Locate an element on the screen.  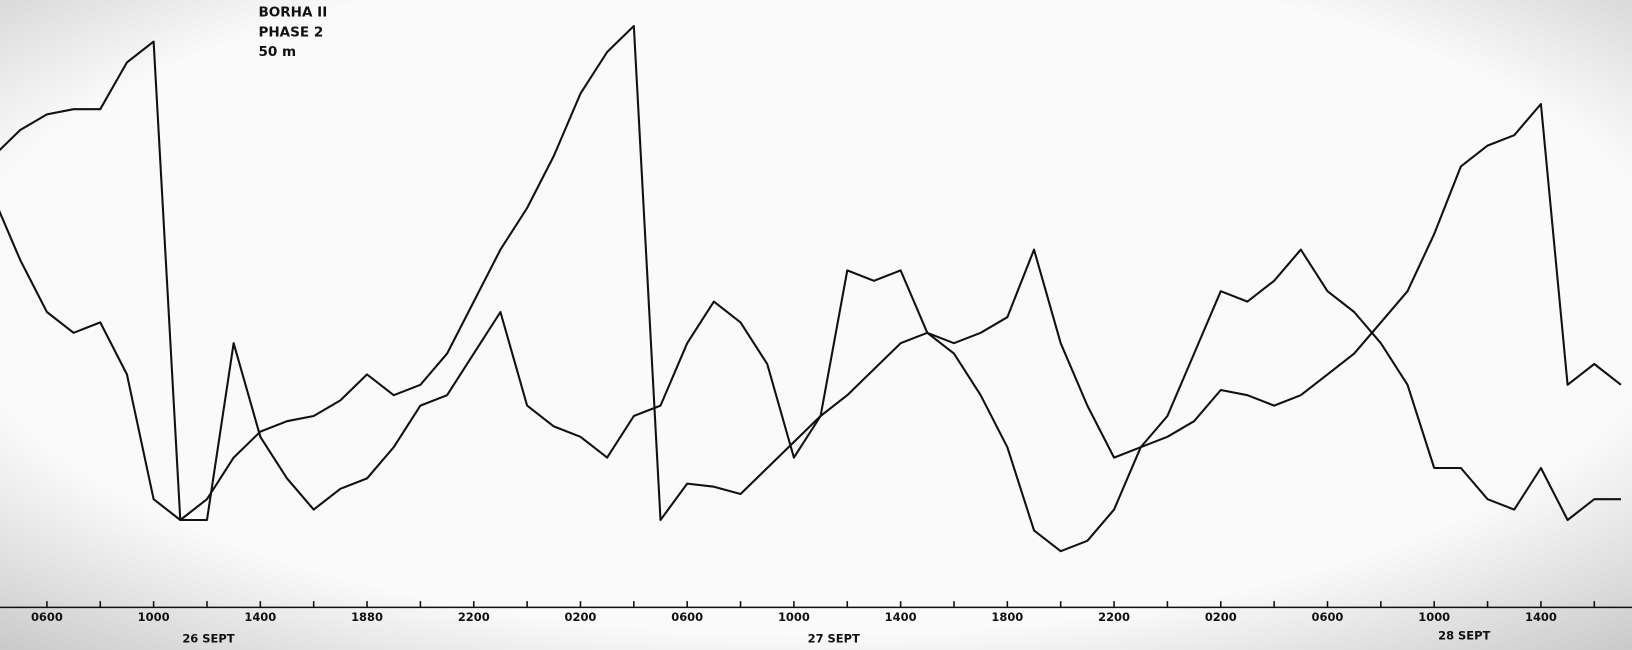
date-label: 27 SEPT is located at coordinates (834, 639).